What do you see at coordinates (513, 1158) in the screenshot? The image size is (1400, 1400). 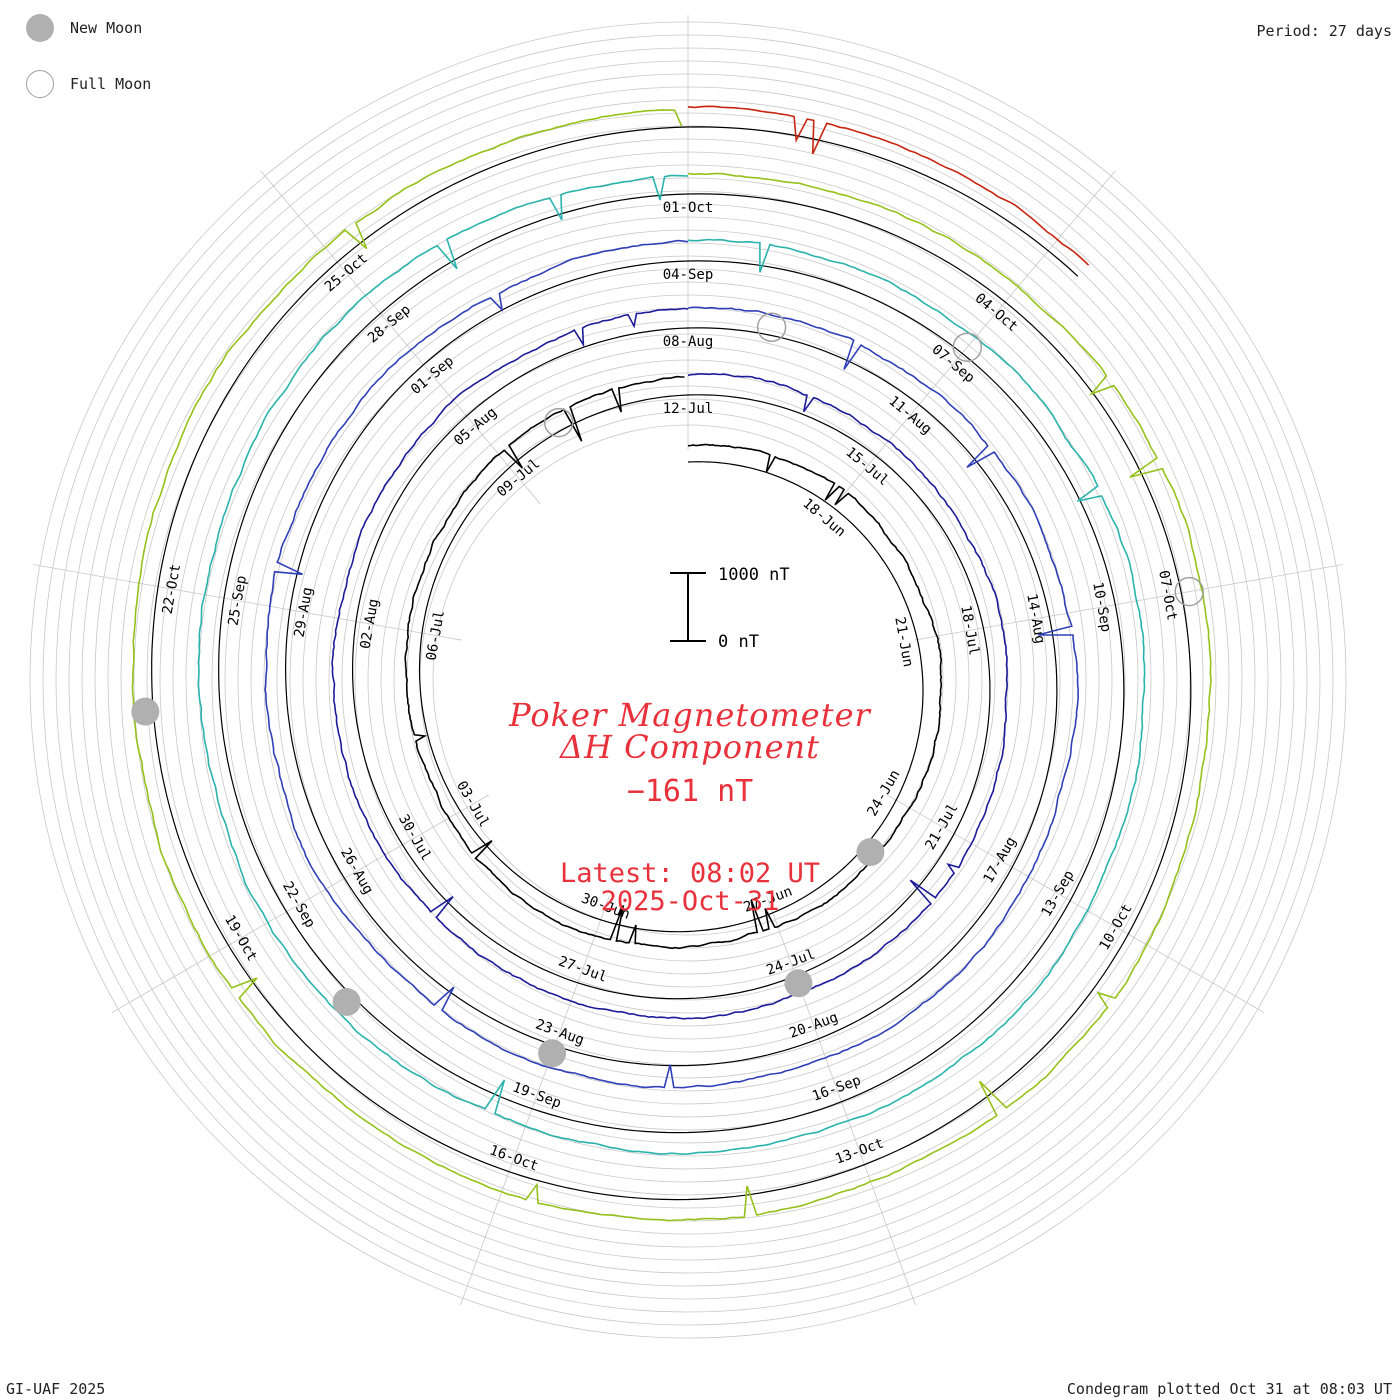 I see `date-label: 16-Oct` at bounding box center [513, 1158].